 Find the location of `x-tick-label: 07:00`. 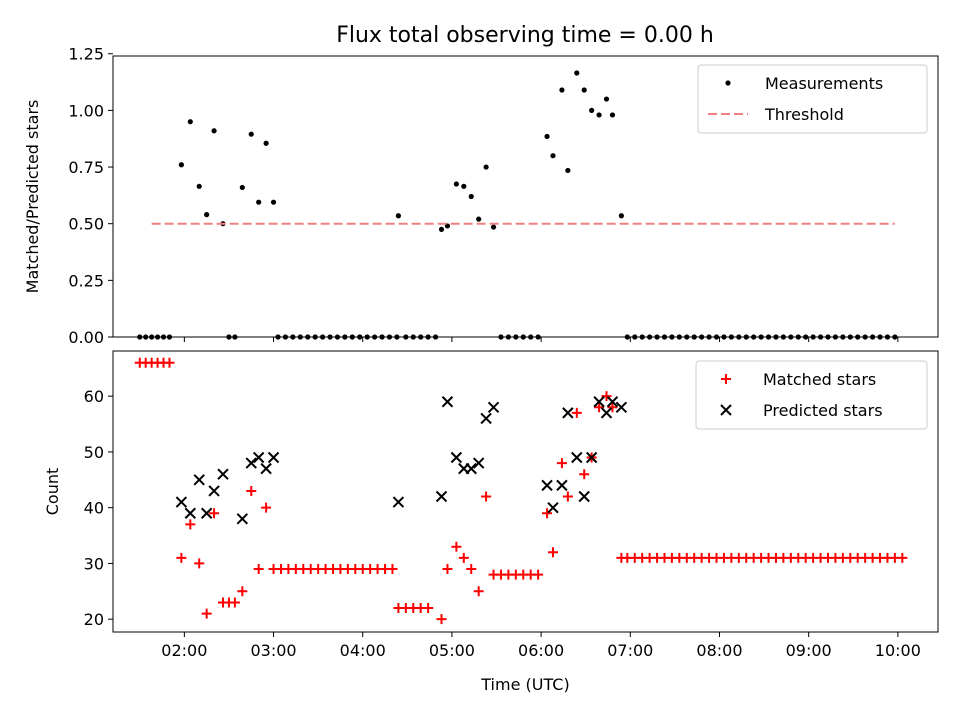

x-tick-label: 07:00 is located at coordinates (630, 650).